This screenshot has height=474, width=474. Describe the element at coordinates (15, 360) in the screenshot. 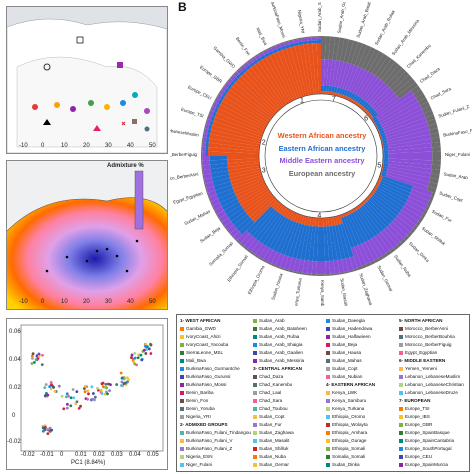

I see `pca-tick-y1: 0.04` at that location.